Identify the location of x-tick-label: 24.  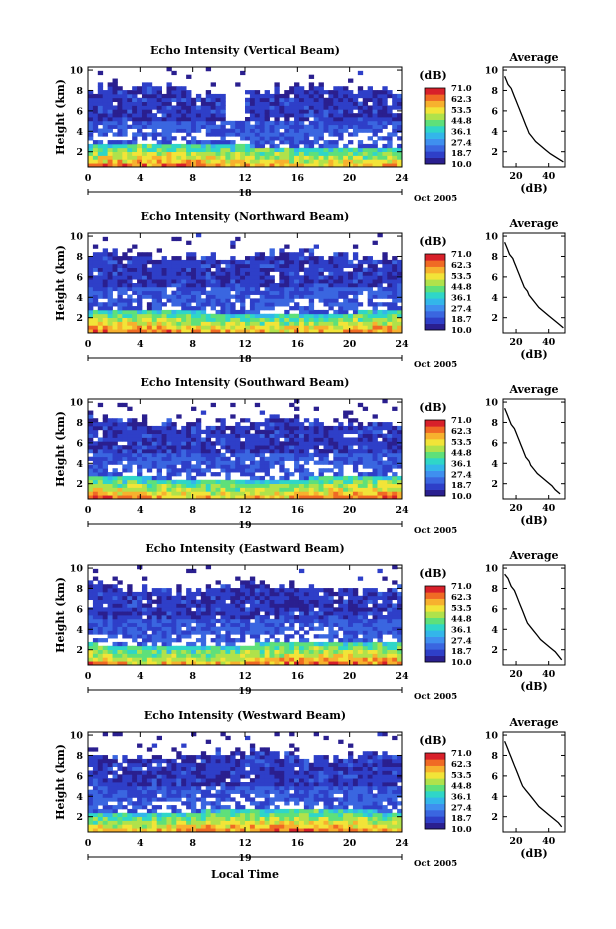
(402, 510).